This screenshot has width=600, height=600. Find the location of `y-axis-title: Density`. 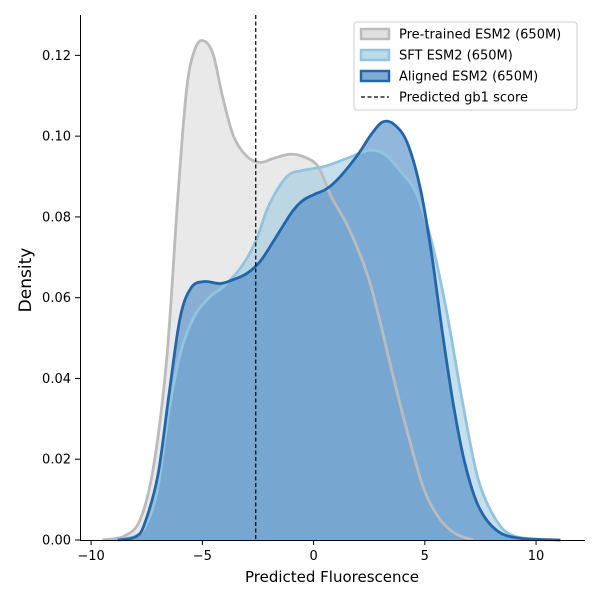

y-axis-title: Density is located at coordinates (26, 280).